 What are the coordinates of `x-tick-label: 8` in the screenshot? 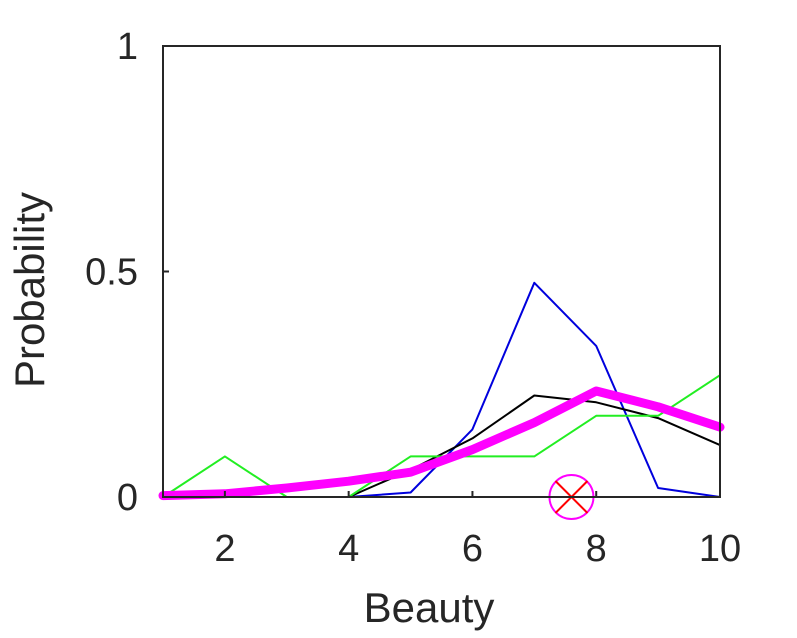 It's located at (596, 549).